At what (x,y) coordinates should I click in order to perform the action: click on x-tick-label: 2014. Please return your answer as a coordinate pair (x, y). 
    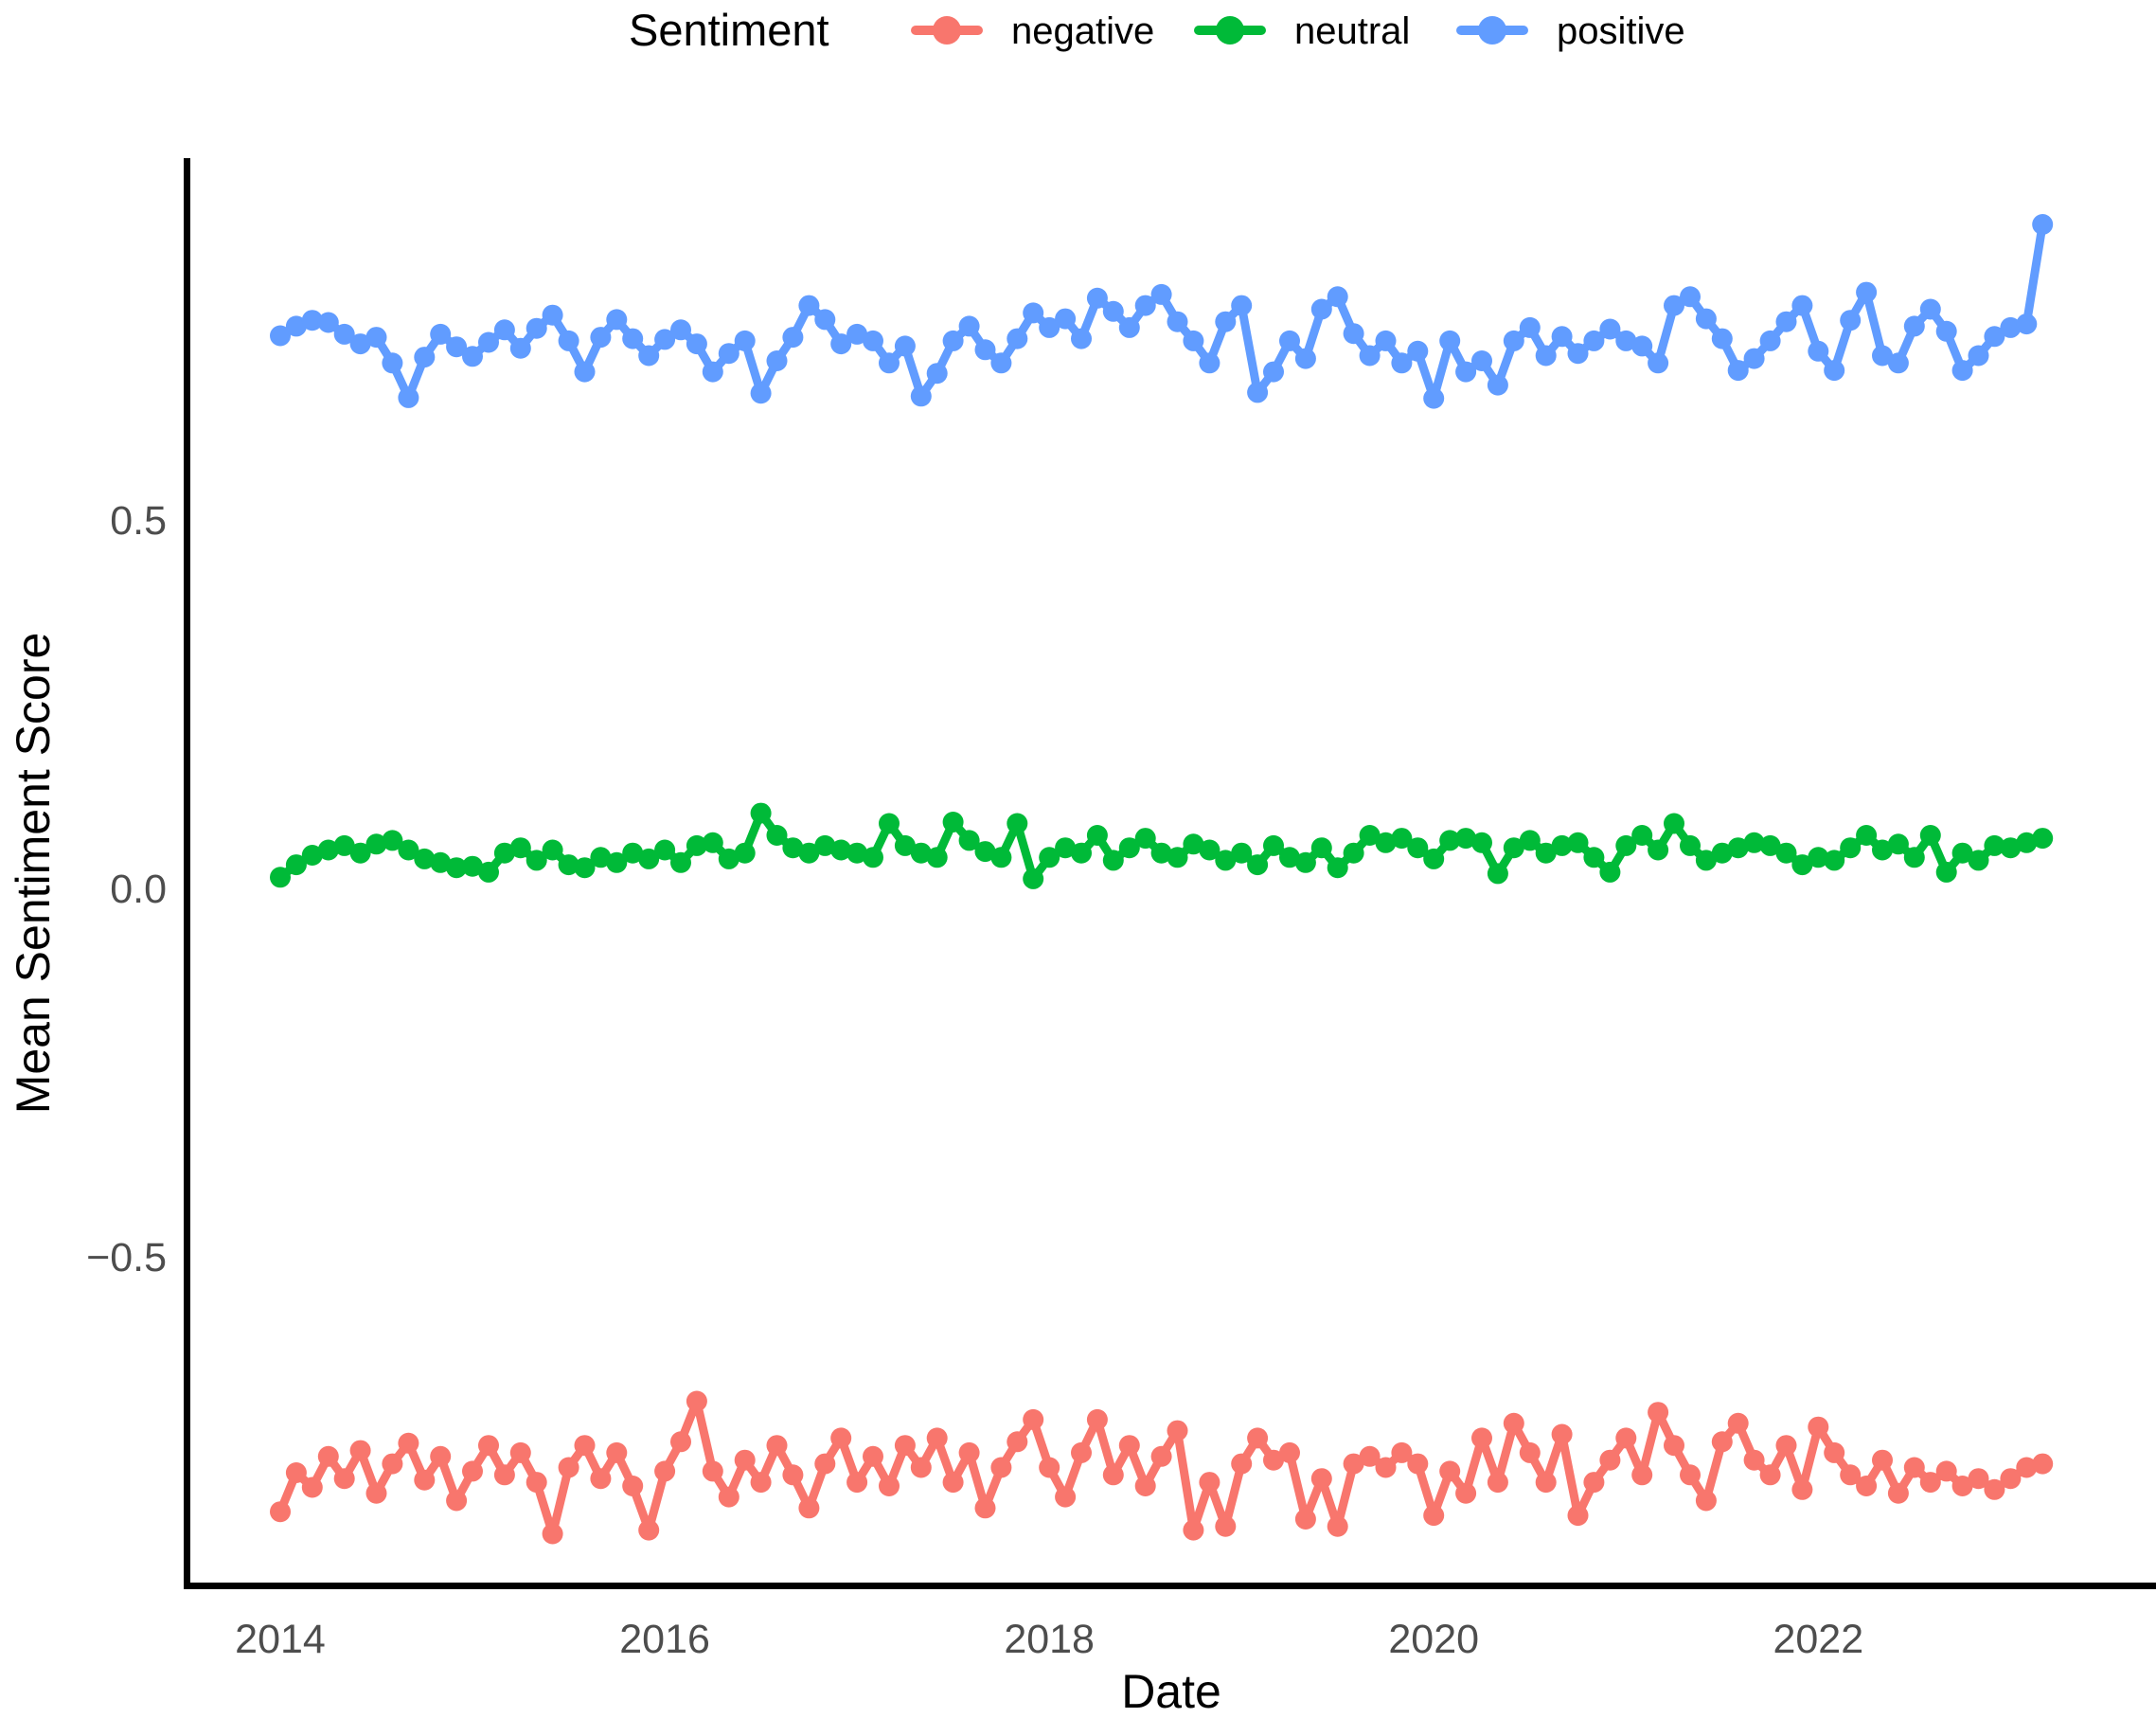
    Looking at the image, I should click on (280, 1639).